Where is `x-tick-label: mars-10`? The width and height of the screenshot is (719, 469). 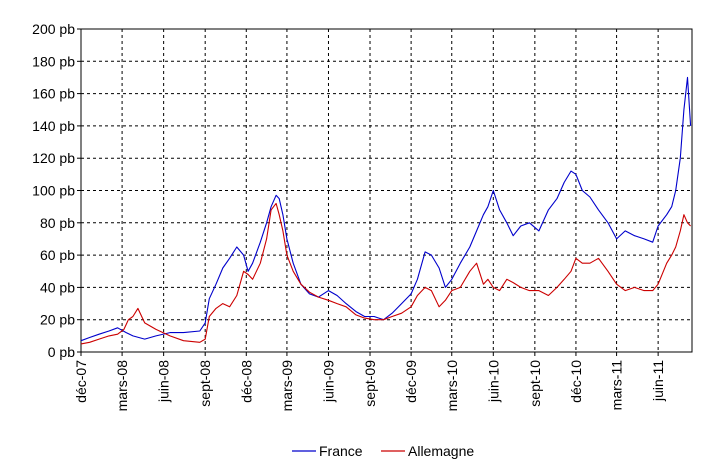 x-tick-label: mars-10 is located at coordinates (452, 386).